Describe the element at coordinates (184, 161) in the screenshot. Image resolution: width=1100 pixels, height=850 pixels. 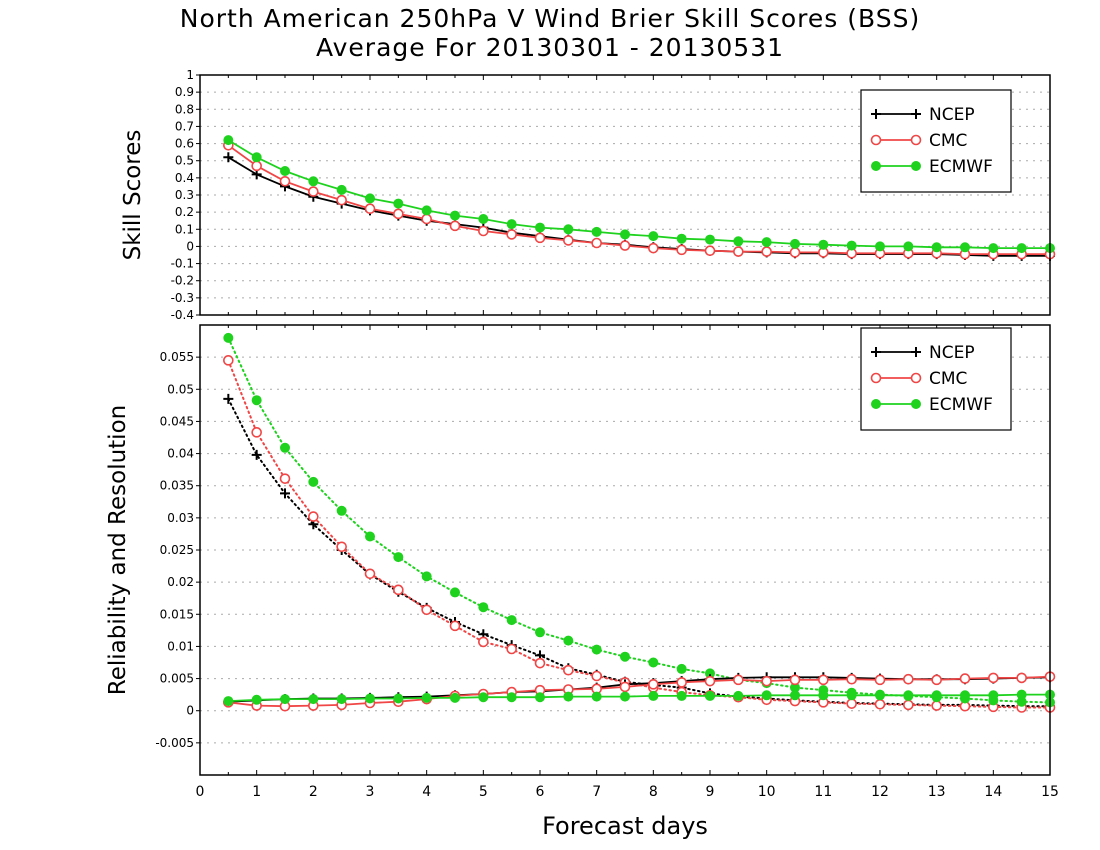
I see `skill-y-tick-label: 0.5` at that location.